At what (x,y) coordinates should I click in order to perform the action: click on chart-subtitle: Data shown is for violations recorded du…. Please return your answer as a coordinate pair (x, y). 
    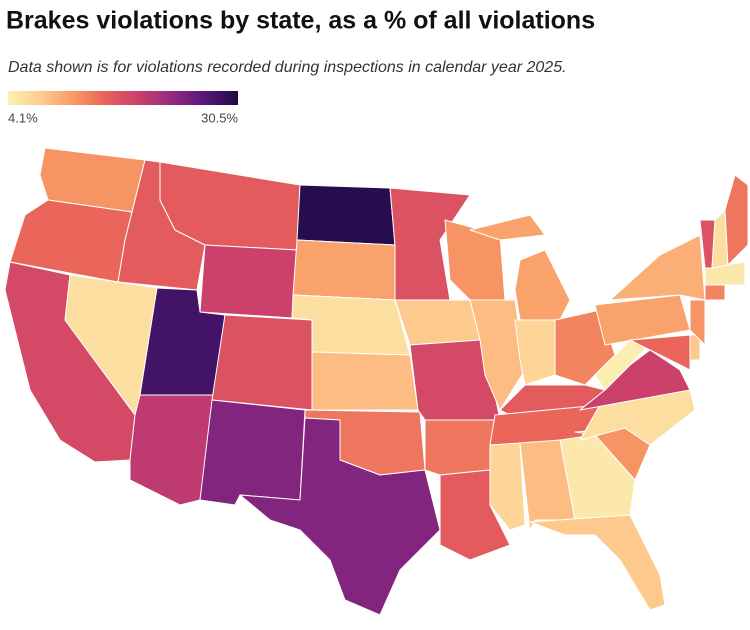
    Looking at the image, I should click on (287, 67).